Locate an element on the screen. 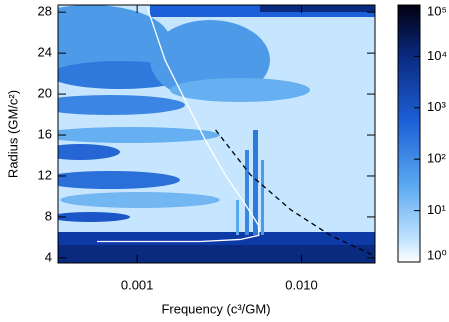 This screenshot has width=449, height=322. colorbar-tick-label: 10⁵ is located at coordinates (437, 10).